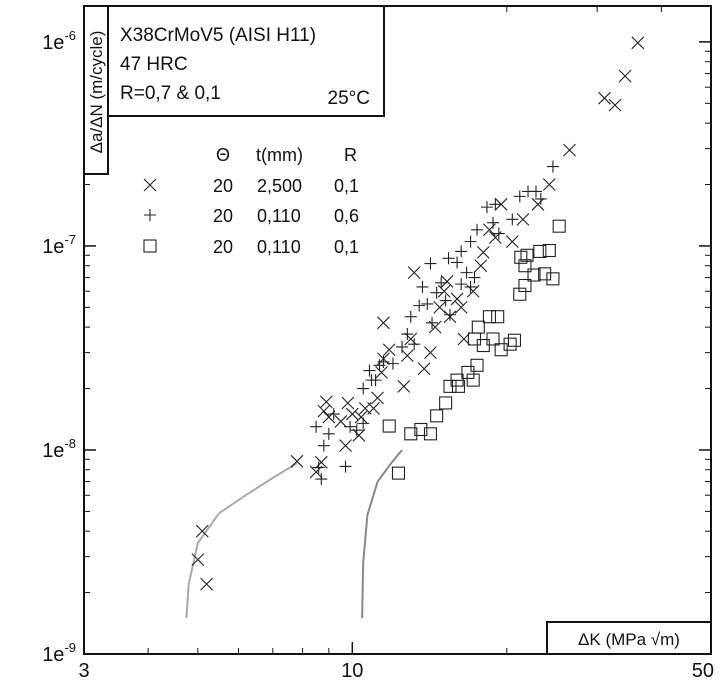 This screenshot has height=681, width=727. What do you see at coordinates (223, 186) in the screenshot?
I see `legend-row1-theta: 20` at bounding box center [223, 186].